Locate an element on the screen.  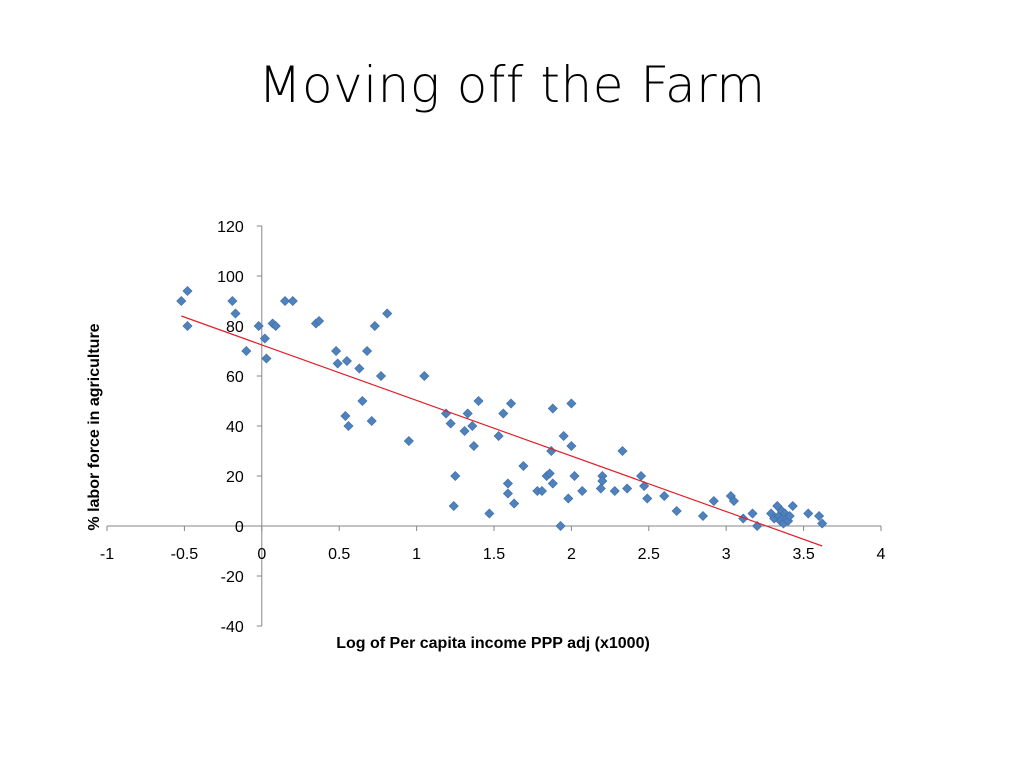
x-tick-label: 1 is located at coordinates (416, 554).